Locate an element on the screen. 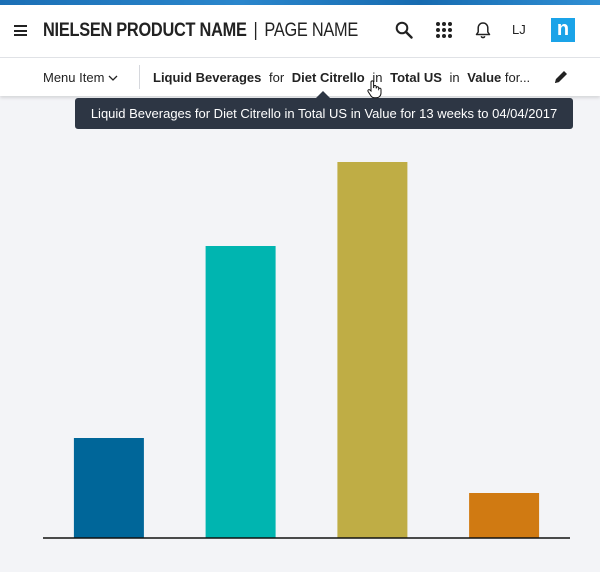  brand-title: NIELSEN PRODUCT NAME | PAGE NAME is located at coordinates (200, 31).